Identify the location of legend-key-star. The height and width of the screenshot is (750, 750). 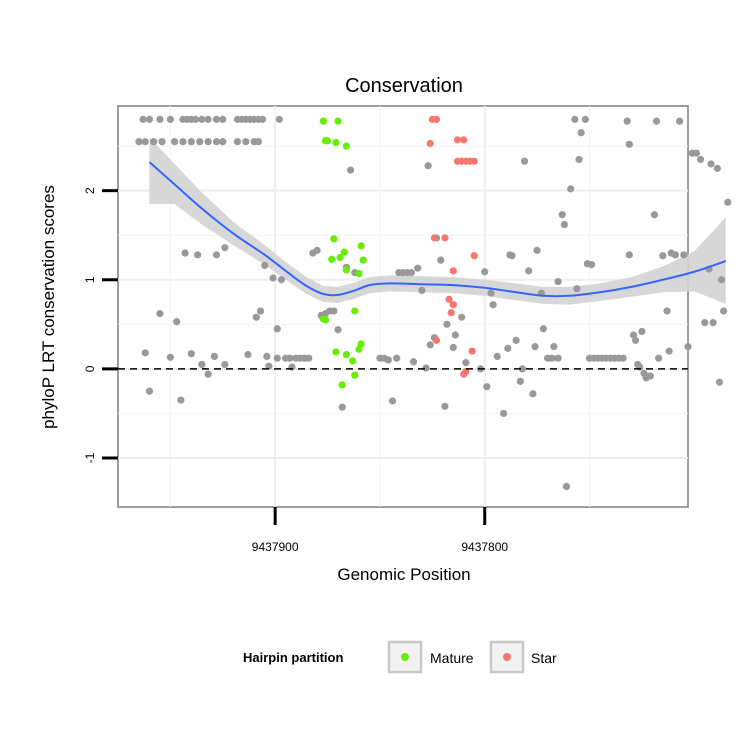
(507, 657).